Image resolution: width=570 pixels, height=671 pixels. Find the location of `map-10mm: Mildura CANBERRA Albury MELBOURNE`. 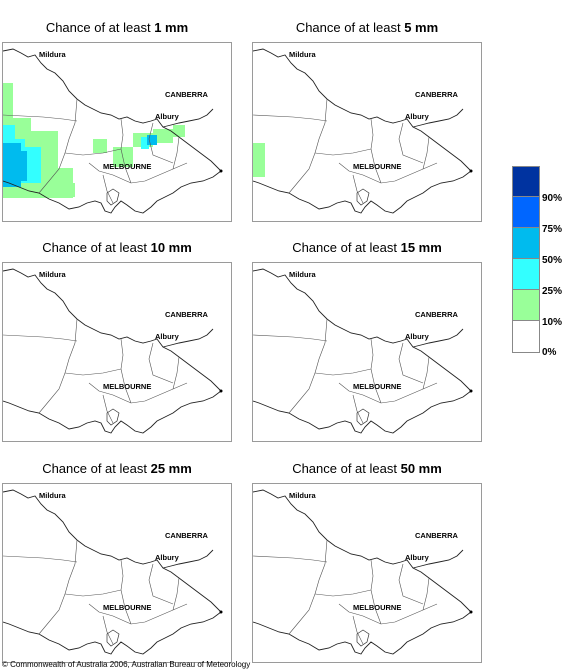

map-10mm: Mildura CANBERRA Albury MELBOURNE is located at coordinates (117, 352).